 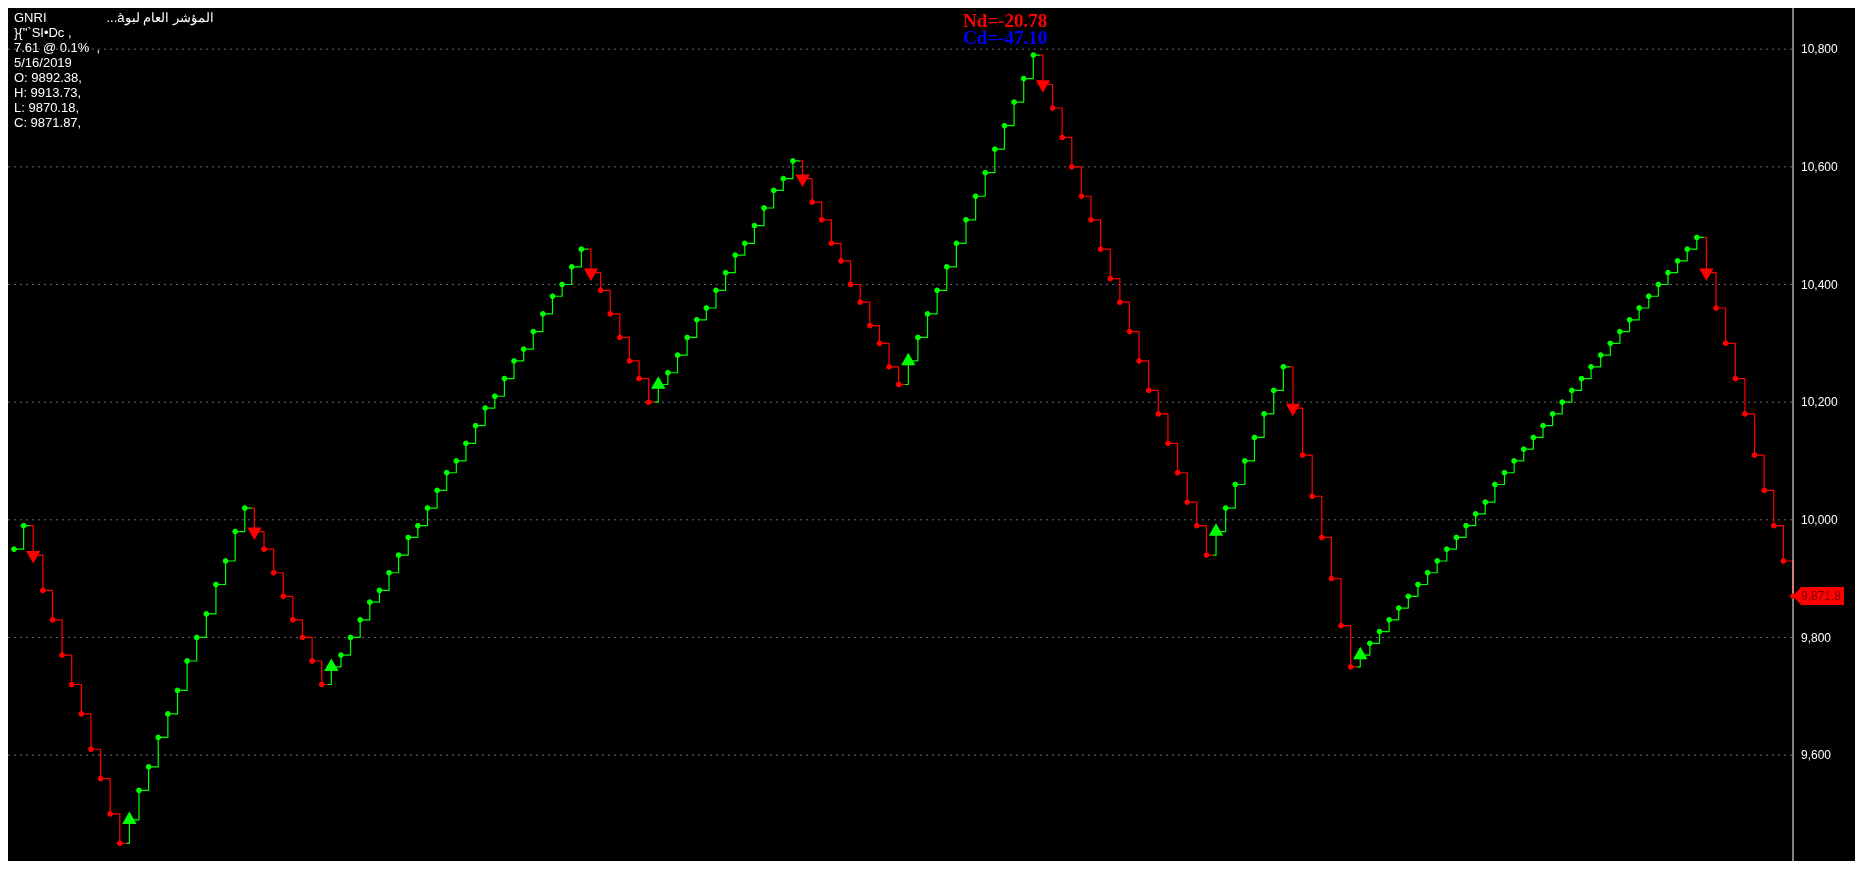 I want to click on chart-title: GNRI, so click(x=30, y=17).